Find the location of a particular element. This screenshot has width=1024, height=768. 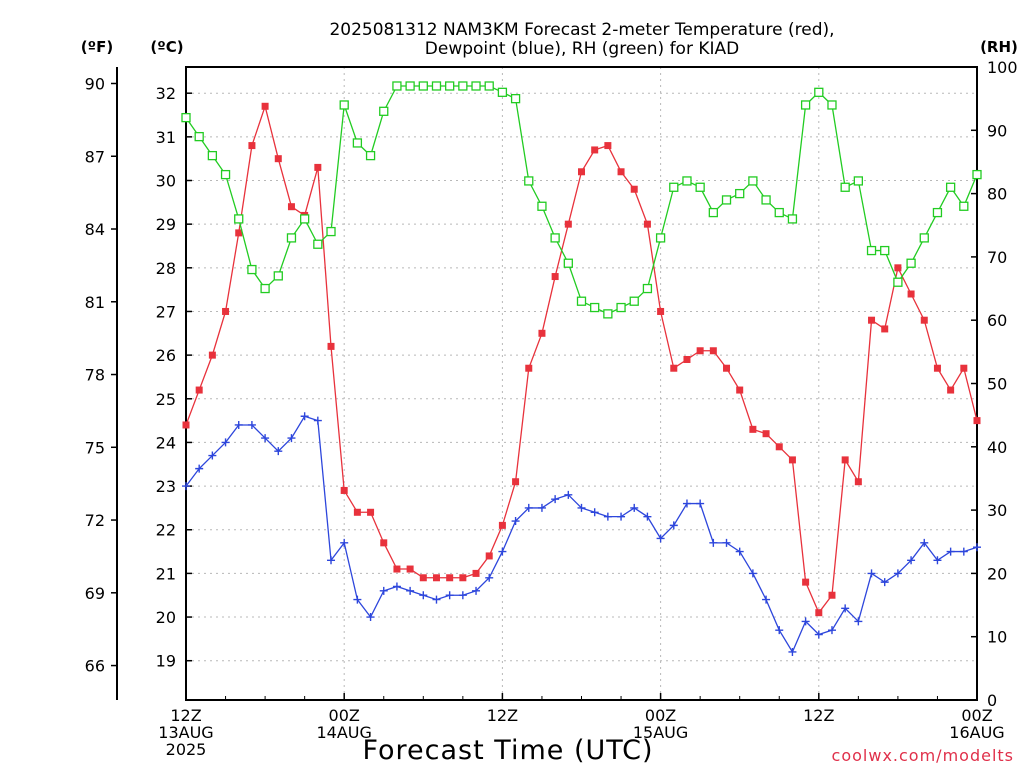

celsius-tick-label: 23 is located at coordinates (166, 486).